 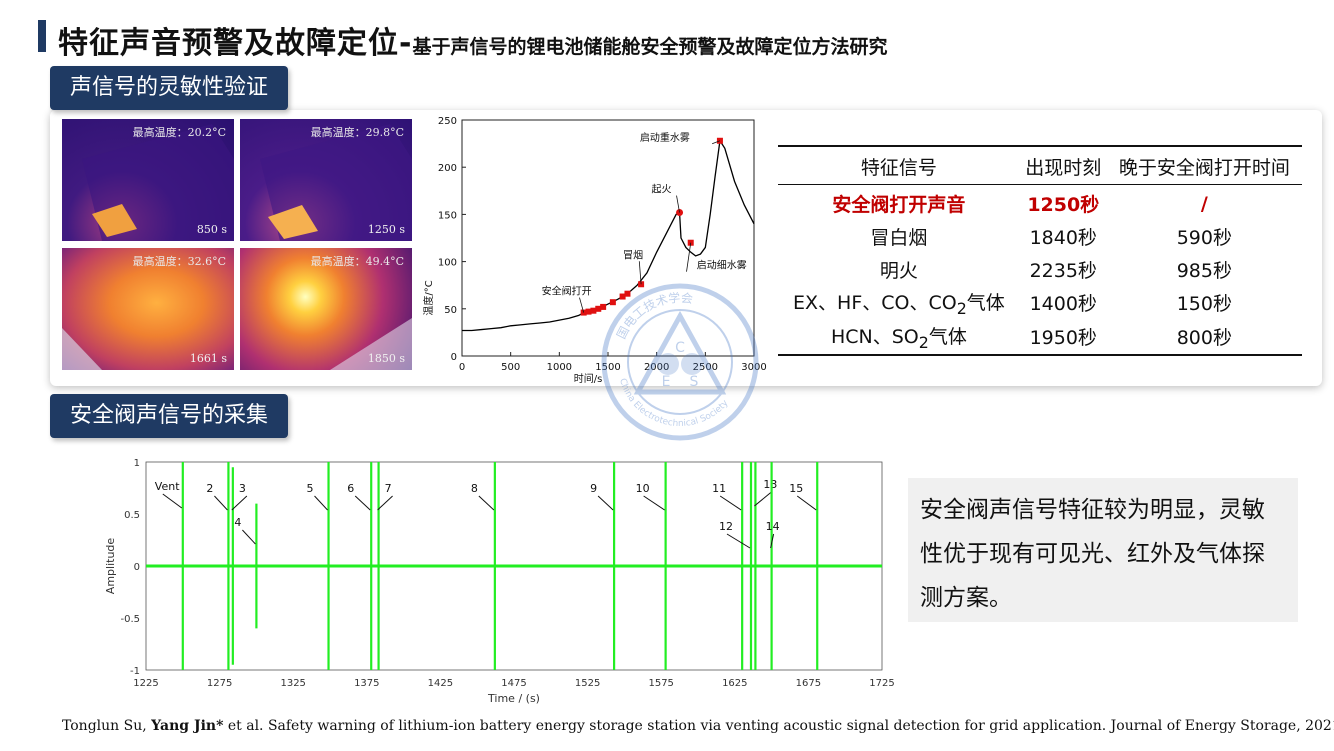 What do you see at coordinates (510, 367) in the screenshot?
I see `x-tick-label: 500` at bounding box center [510, 367].